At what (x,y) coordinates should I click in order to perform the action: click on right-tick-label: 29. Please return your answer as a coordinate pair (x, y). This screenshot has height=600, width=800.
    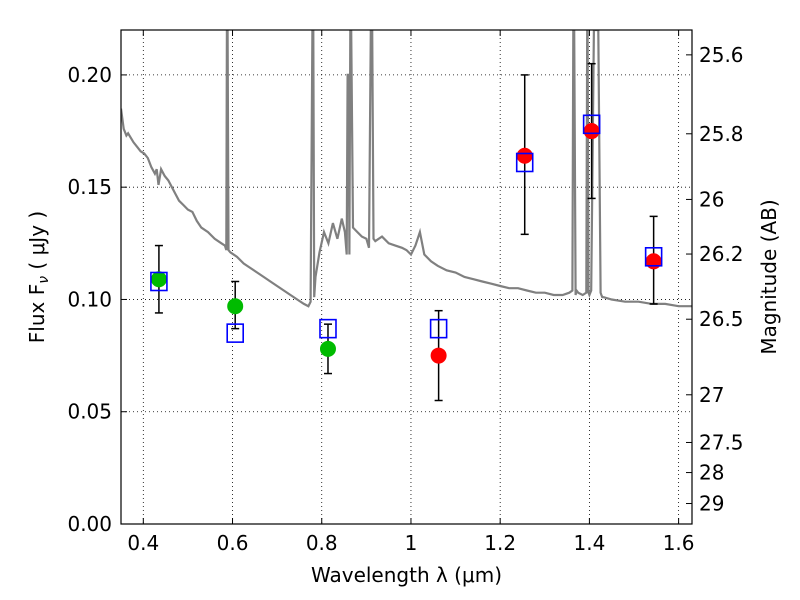
    Looking at the image, I should click on (711, 504).